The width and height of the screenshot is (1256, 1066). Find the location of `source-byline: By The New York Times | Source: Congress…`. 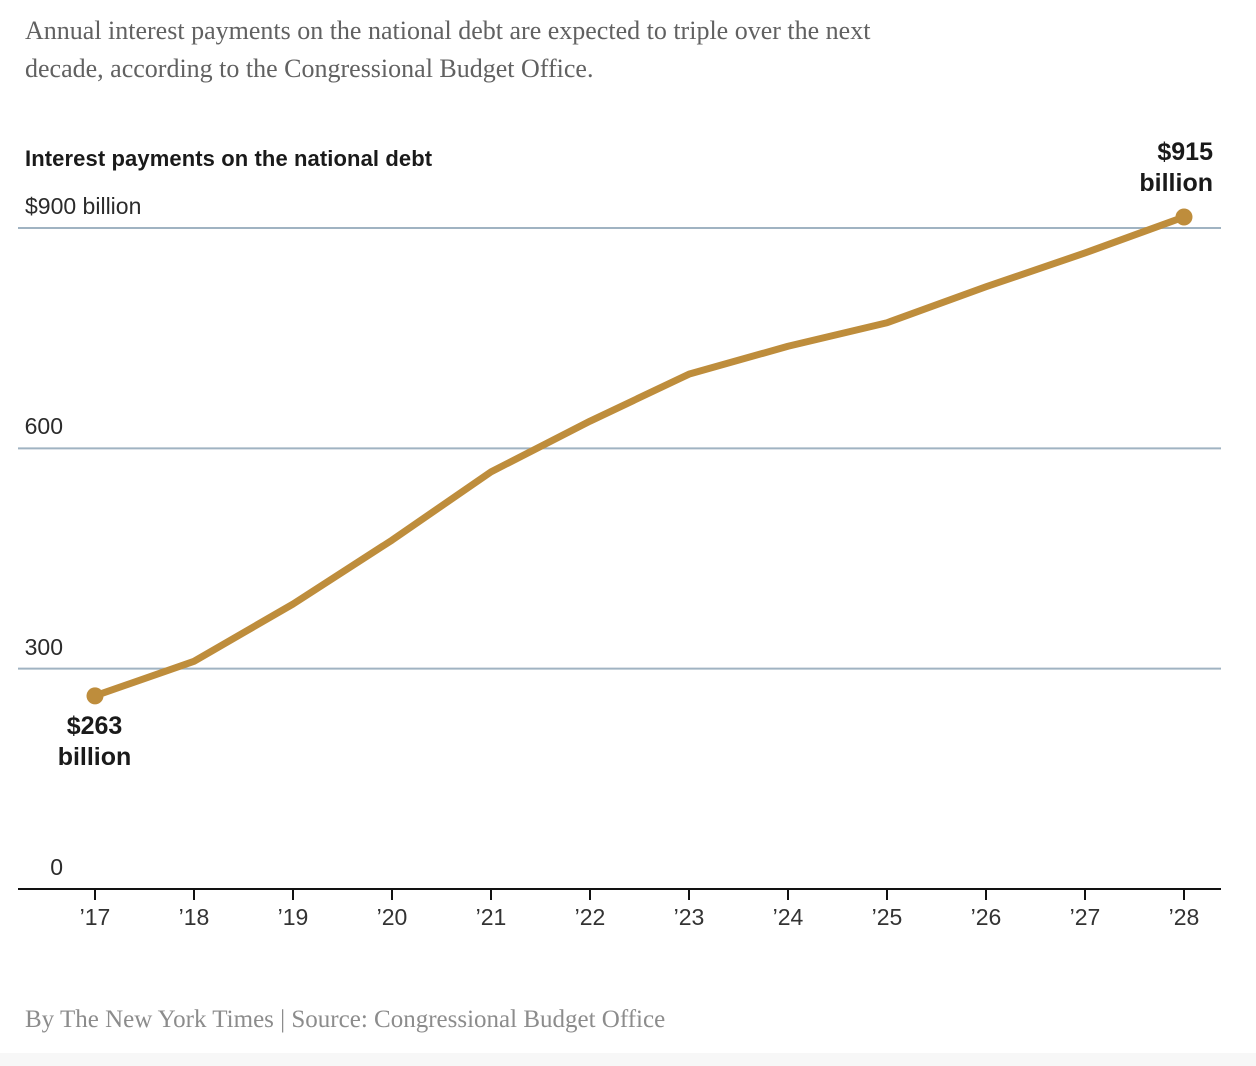

source-byline: By The New York Times | Source: Congress… is located at coordinates (345, 1019).